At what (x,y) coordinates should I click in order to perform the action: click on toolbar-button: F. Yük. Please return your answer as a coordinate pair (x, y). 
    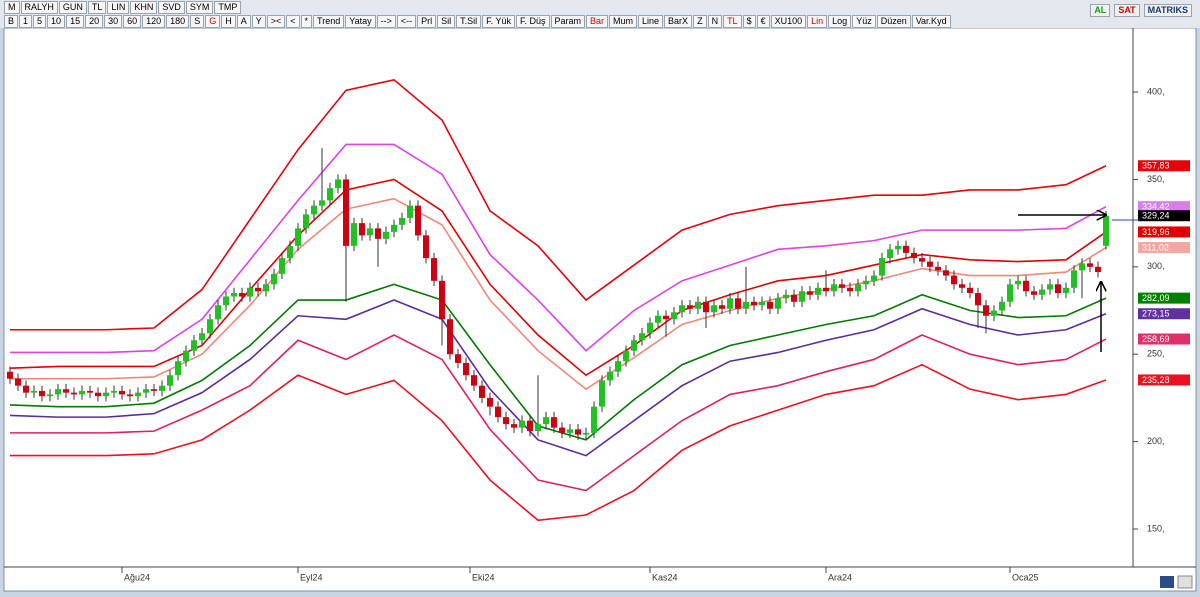
    Looking at the image, I should click on (498, 21).